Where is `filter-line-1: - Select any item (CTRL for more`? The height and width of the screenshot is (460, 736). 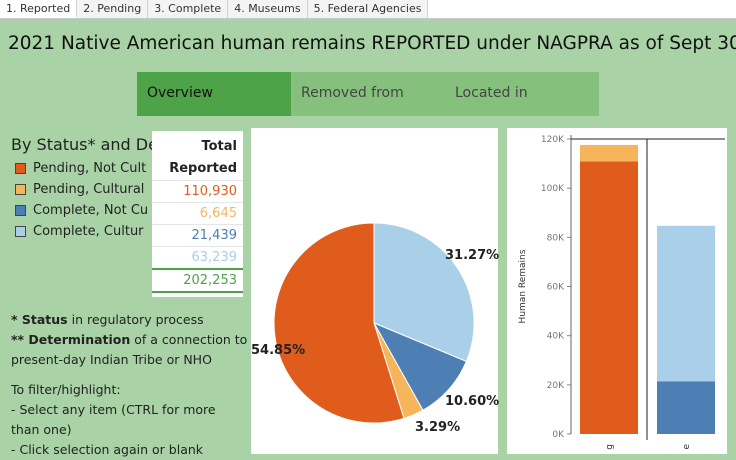 filter-line-1: - Select any item (CTRL for more is located at coordinates (113, 409).